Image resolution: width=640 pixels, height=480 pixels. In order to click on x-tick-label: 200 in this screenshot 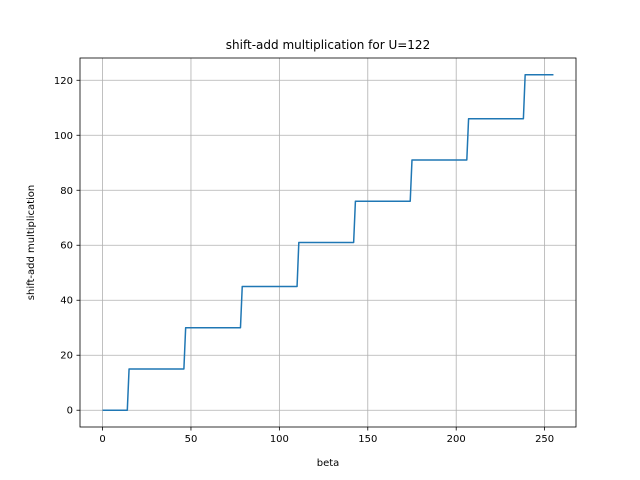, I will do `click(456, 439)`.